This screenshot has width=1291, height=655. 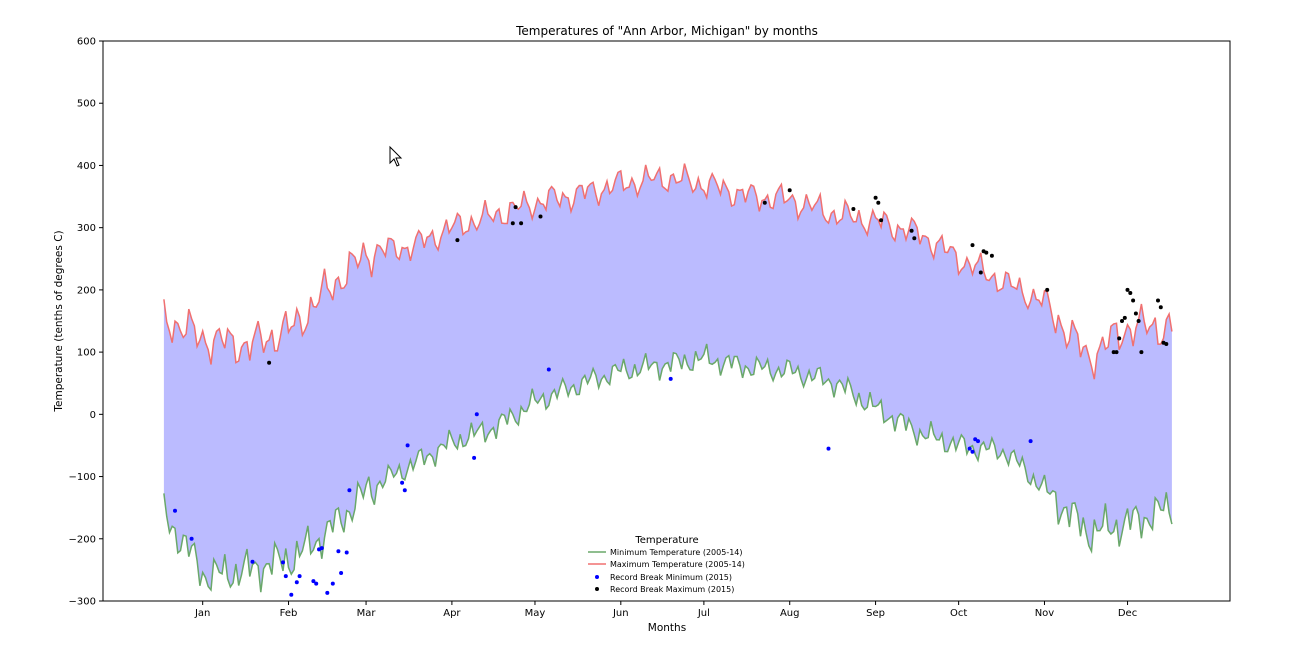 What do you see at coordinates (82, 477) in the screenshot?
I see `y-tick-label: −100` at bounding box center [82, 477].